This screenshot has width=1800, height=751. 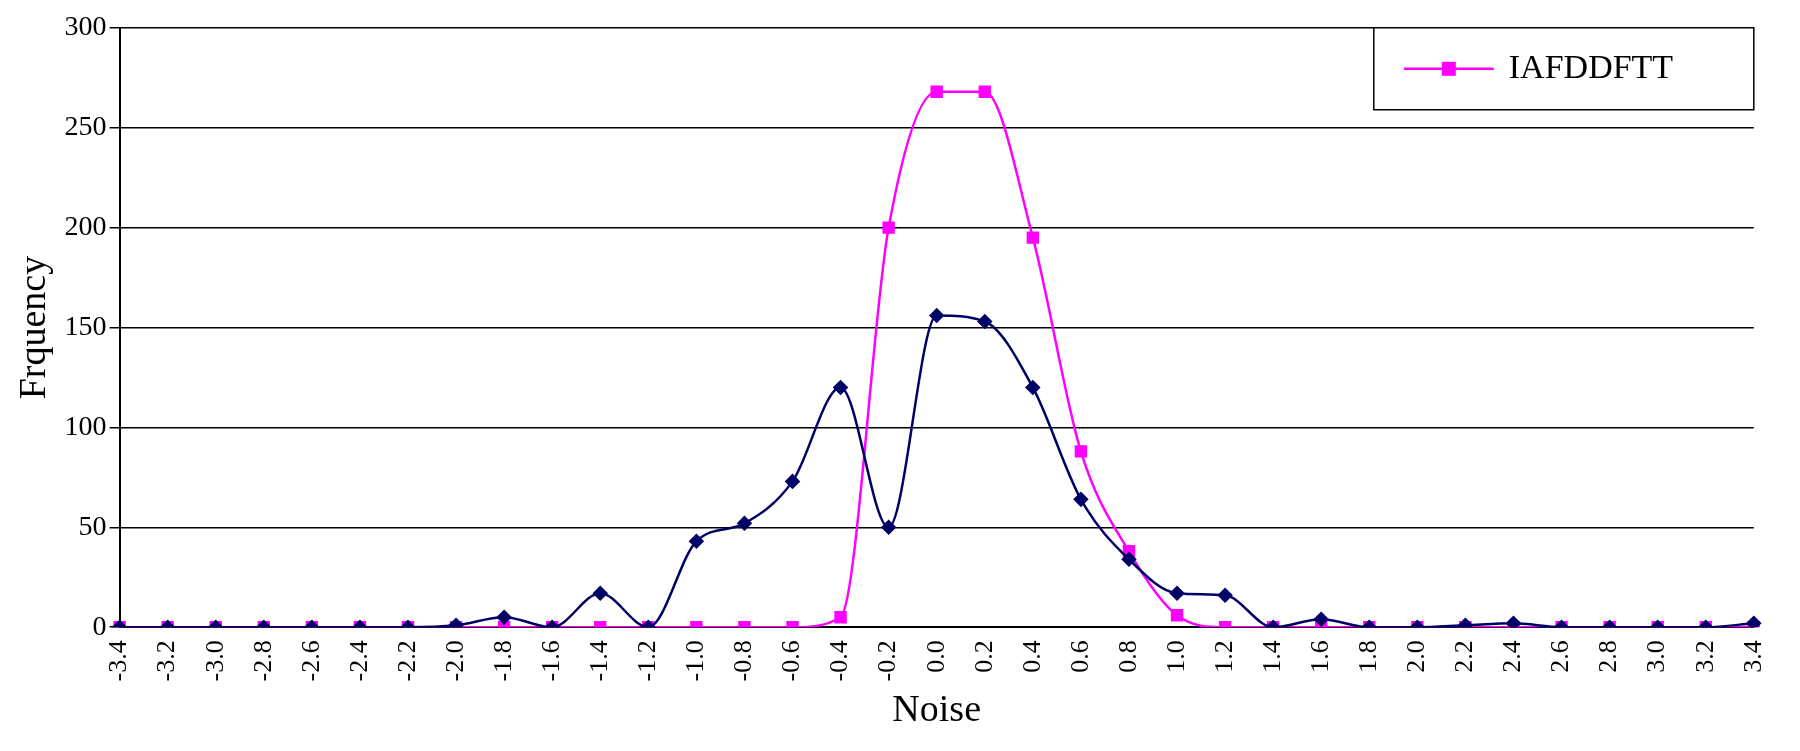 What do you see at coordinates (85, 126) in the screenshot?
I see `y-tick-label: 250` at bounding box center [85, 126].